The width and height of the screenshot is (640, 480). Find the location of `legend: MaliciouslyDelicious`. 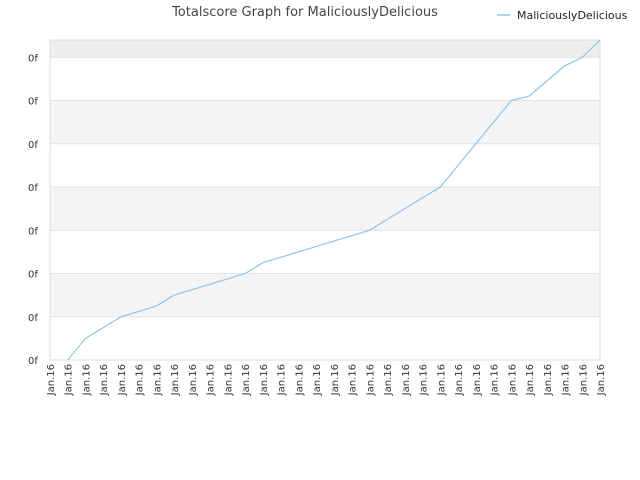

legend: MaliciouslyDelicious is located at coordinates (562, 15).